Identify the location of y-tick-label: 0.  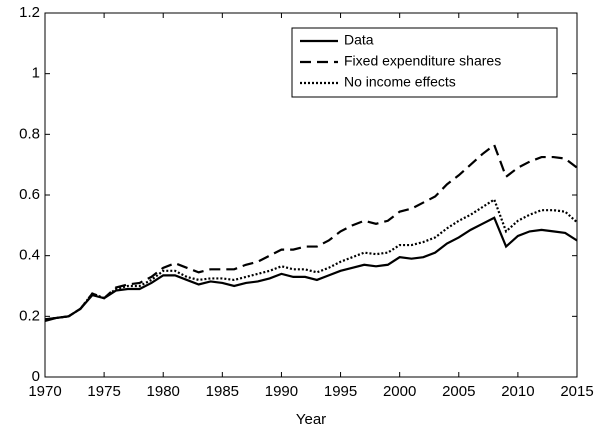
(36, 376).